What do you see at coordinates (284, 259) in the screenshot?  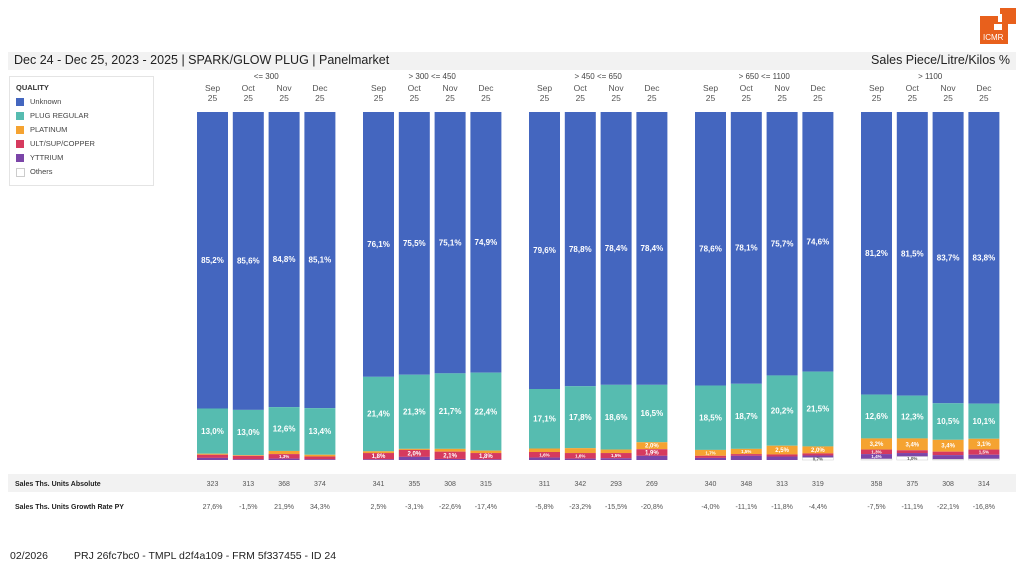 I see `data-label: 84,8%` at bounding box center [284, 259].